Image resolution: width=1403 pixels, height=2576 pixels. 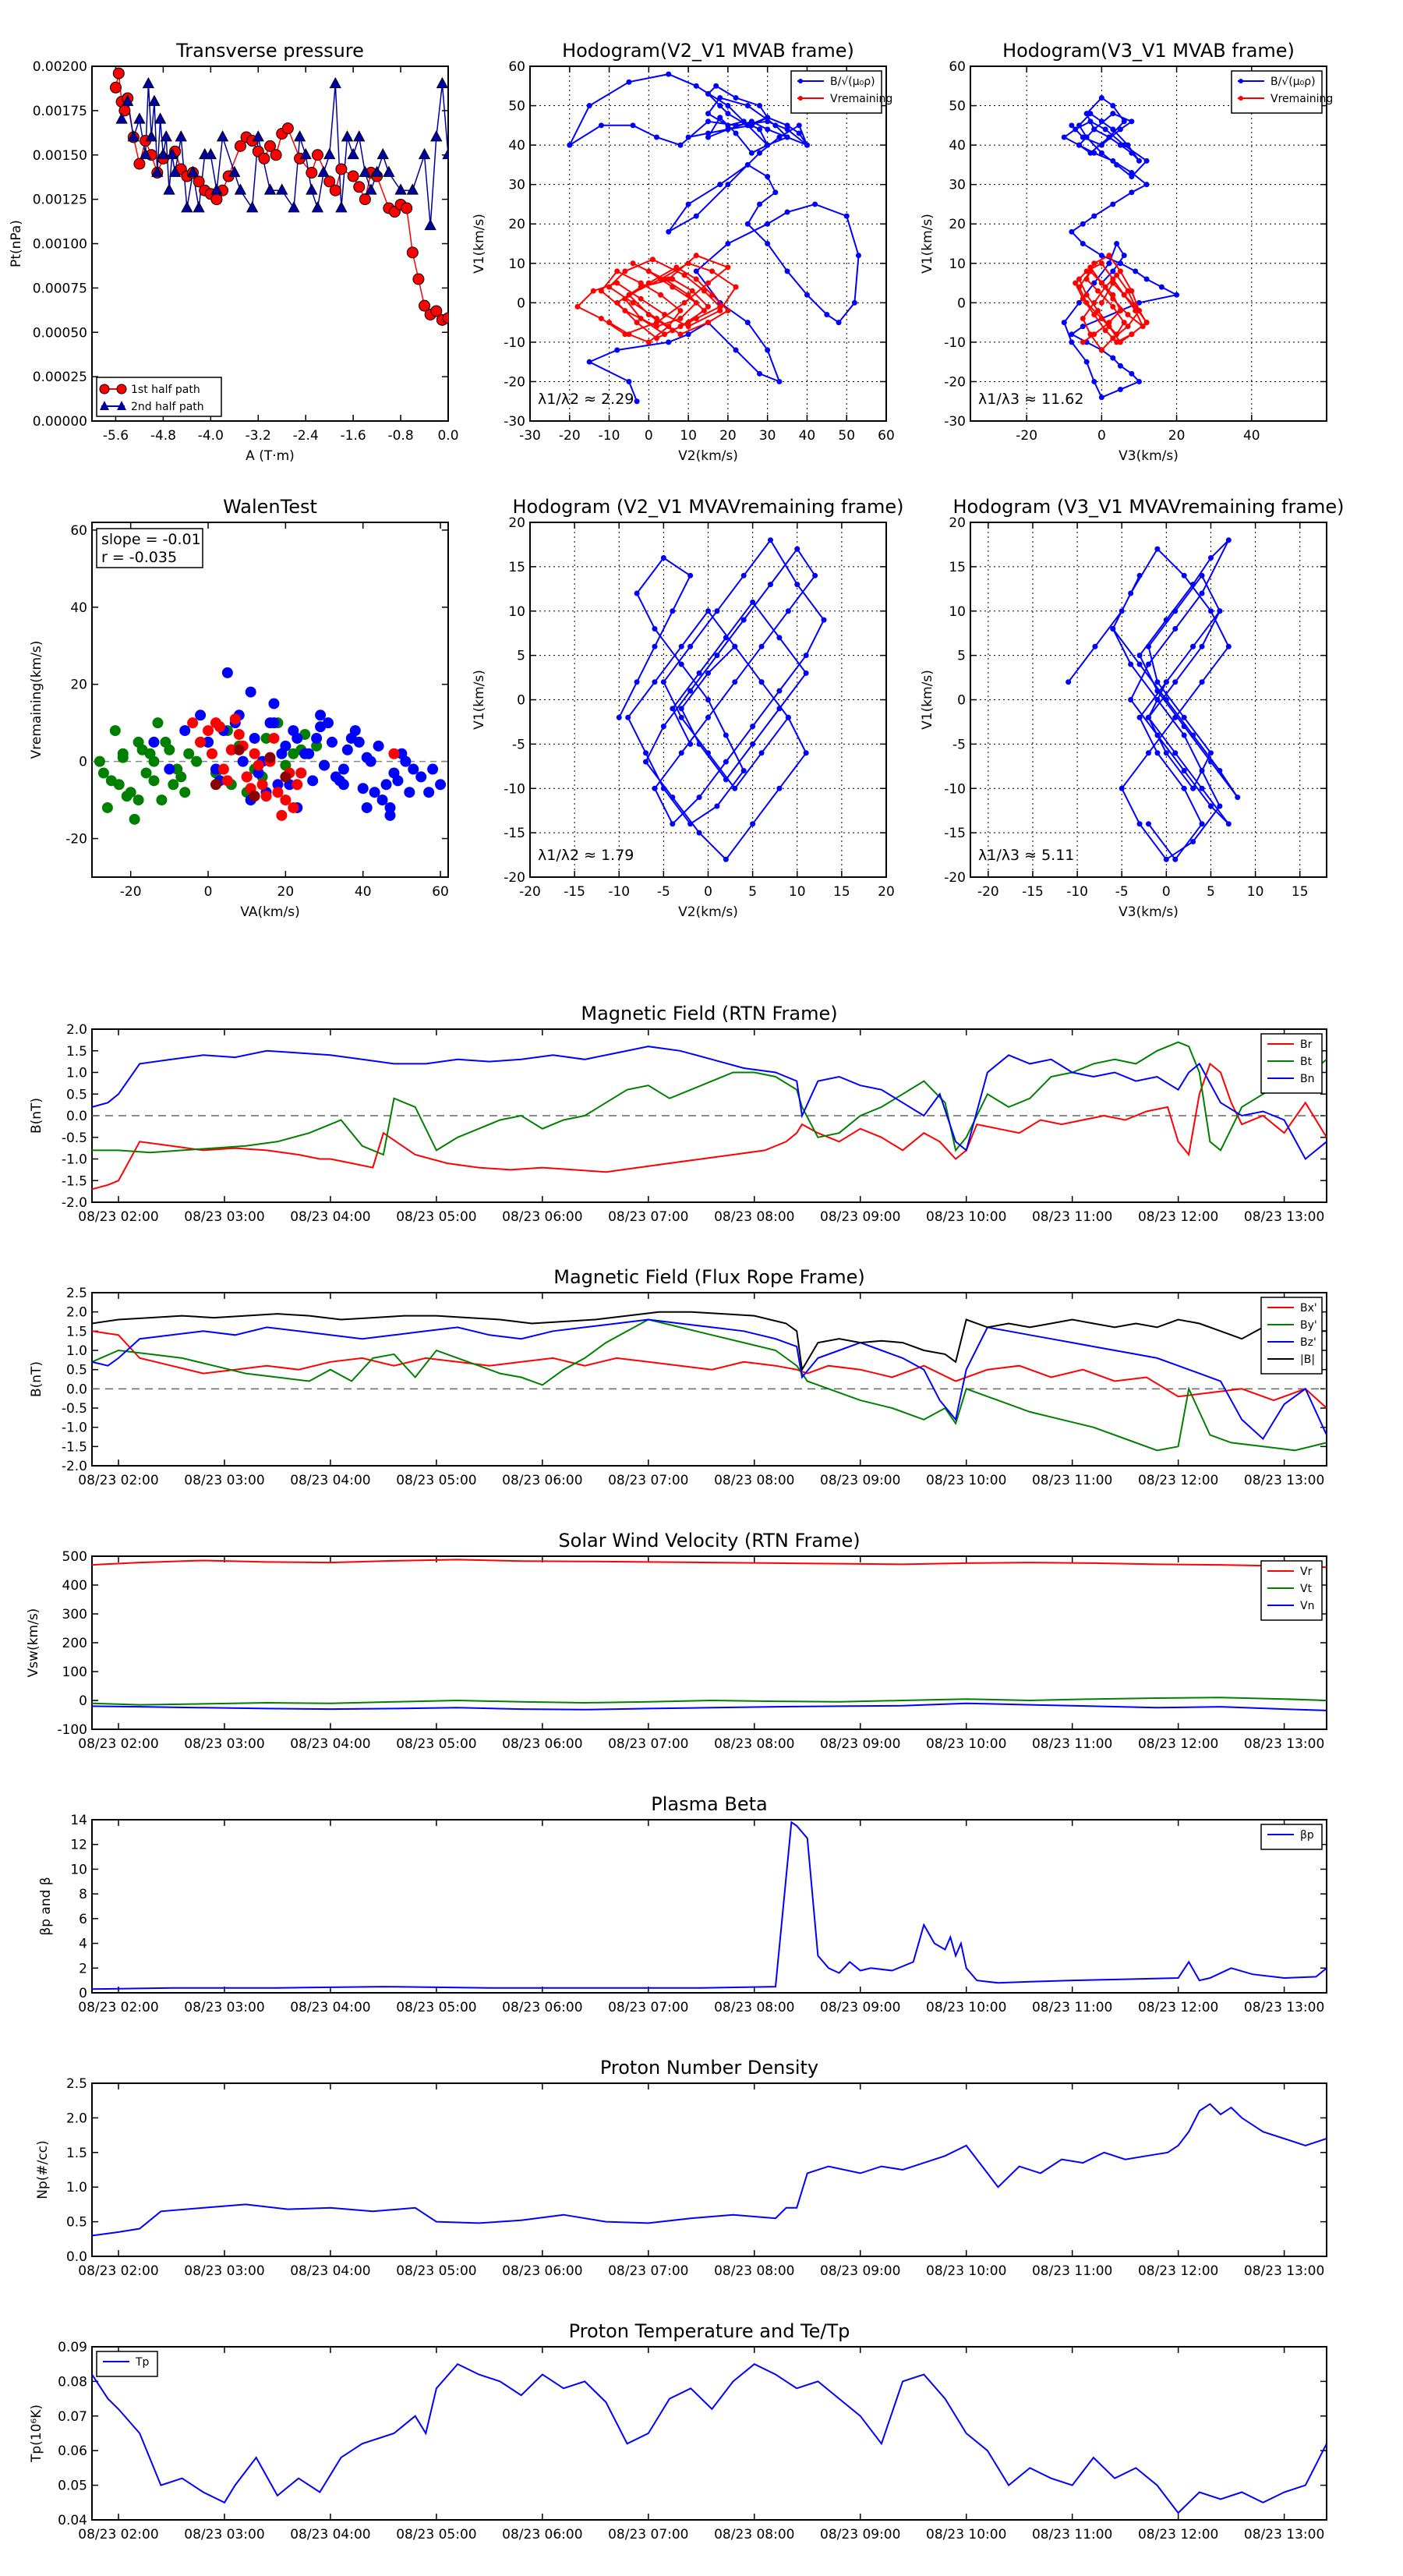 What do you see at coordinates (860, 2007) in the screenshot?
I see `beta-time-label-7: 08/23 09:00` at bounding box center [860, 2007].